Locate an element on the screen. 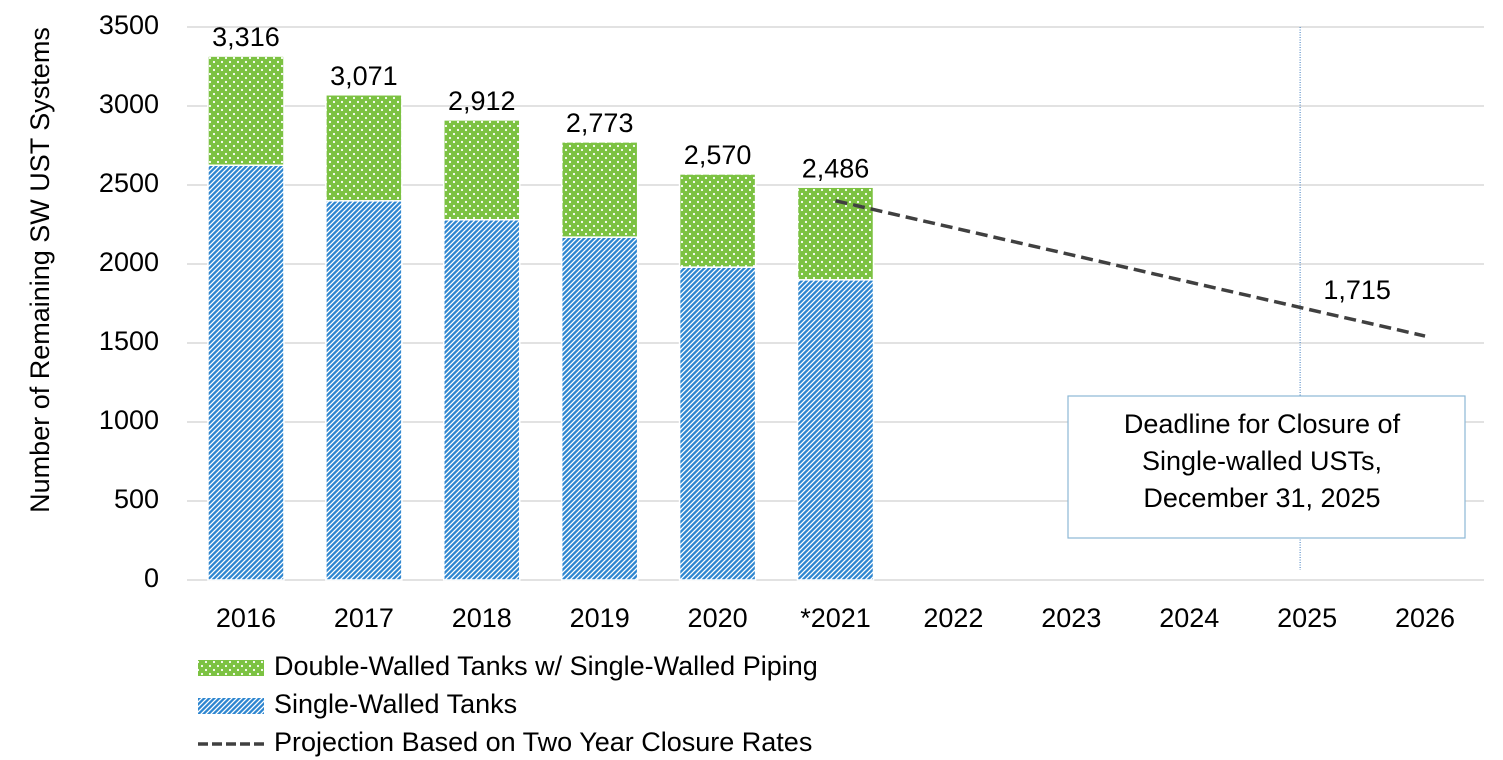  total-label: 3,316 is located at coordinates (246, 37).